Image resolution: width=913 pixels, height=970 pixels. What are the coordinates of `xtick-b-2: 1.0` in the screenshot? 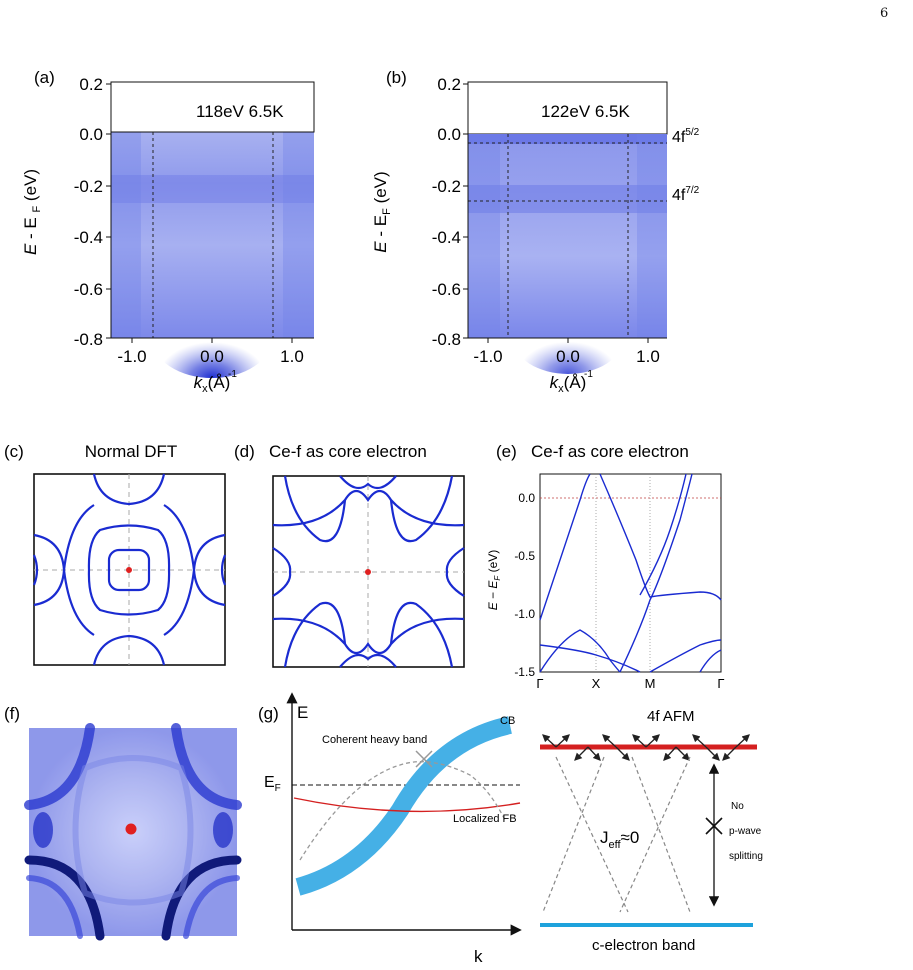 It's located at (648, 356).